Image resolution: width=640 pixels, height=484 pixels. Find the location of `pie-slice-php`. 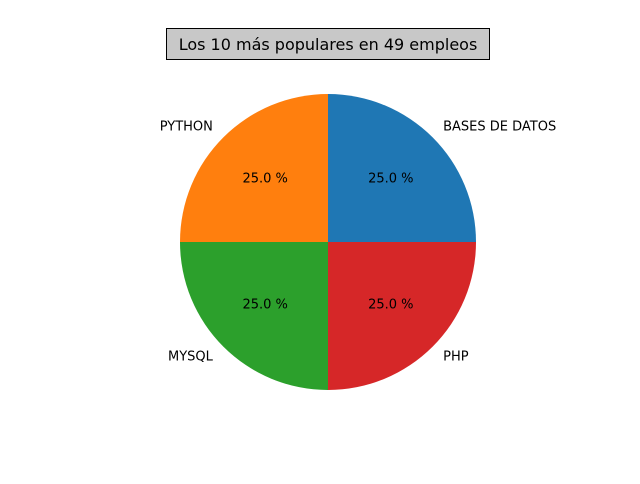

pie-slice-php is located at coordinates (402, 316).